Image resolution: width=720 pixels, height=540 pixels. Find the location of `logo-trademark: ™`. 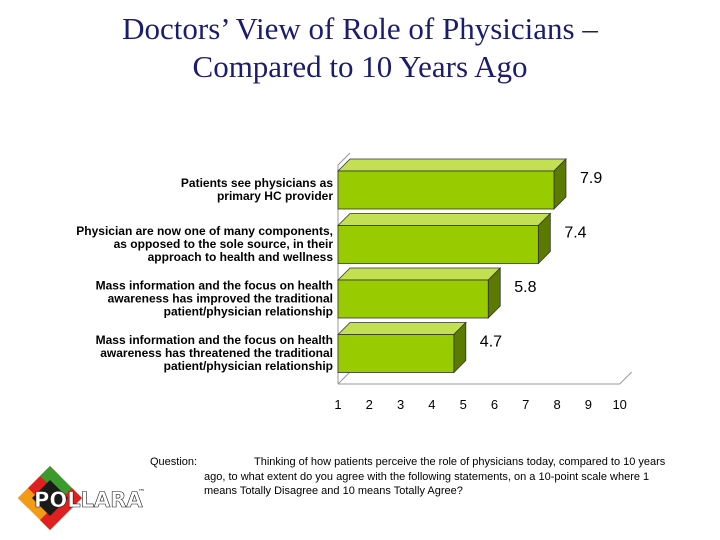

logo-trademark: ™ is located at coordinates (141, 492).